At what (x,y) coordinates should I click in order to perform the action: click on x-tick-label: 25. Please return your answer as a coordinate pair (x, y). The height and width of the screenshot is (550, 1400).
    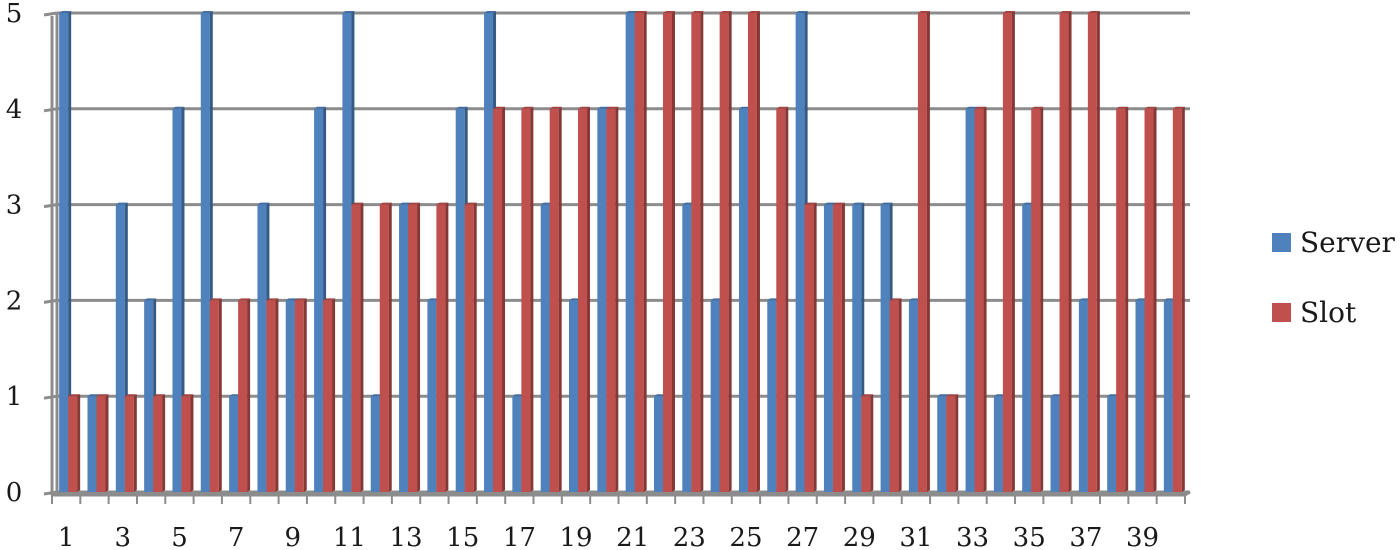
    Looking at the image, I should click on (745, 536).